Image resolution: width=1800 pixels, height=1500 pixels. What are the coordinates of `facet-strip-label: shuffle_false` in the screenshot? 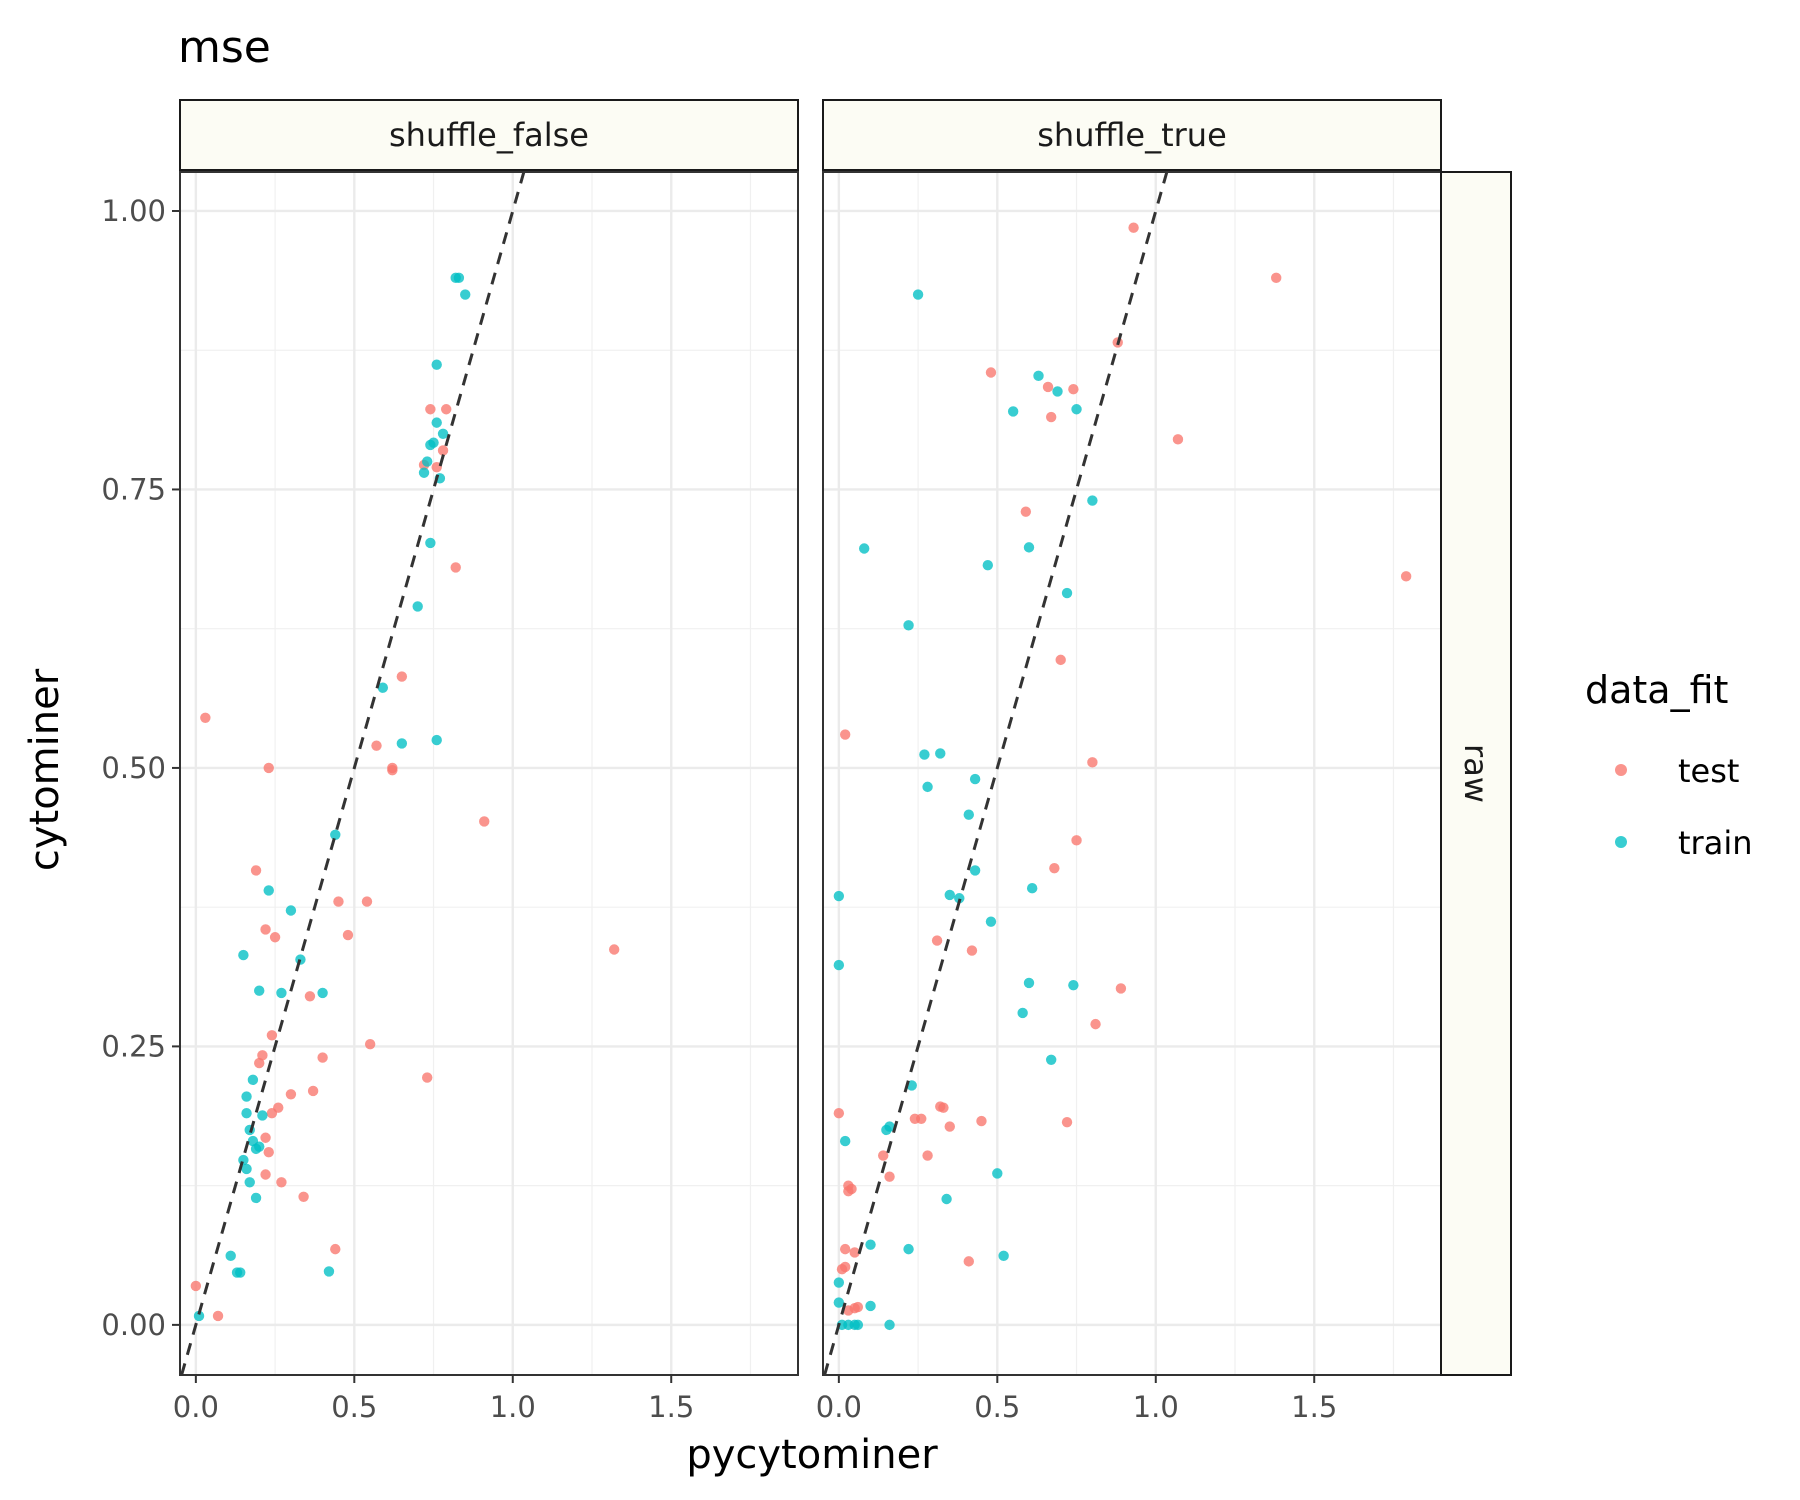 It's located at (489, 135).